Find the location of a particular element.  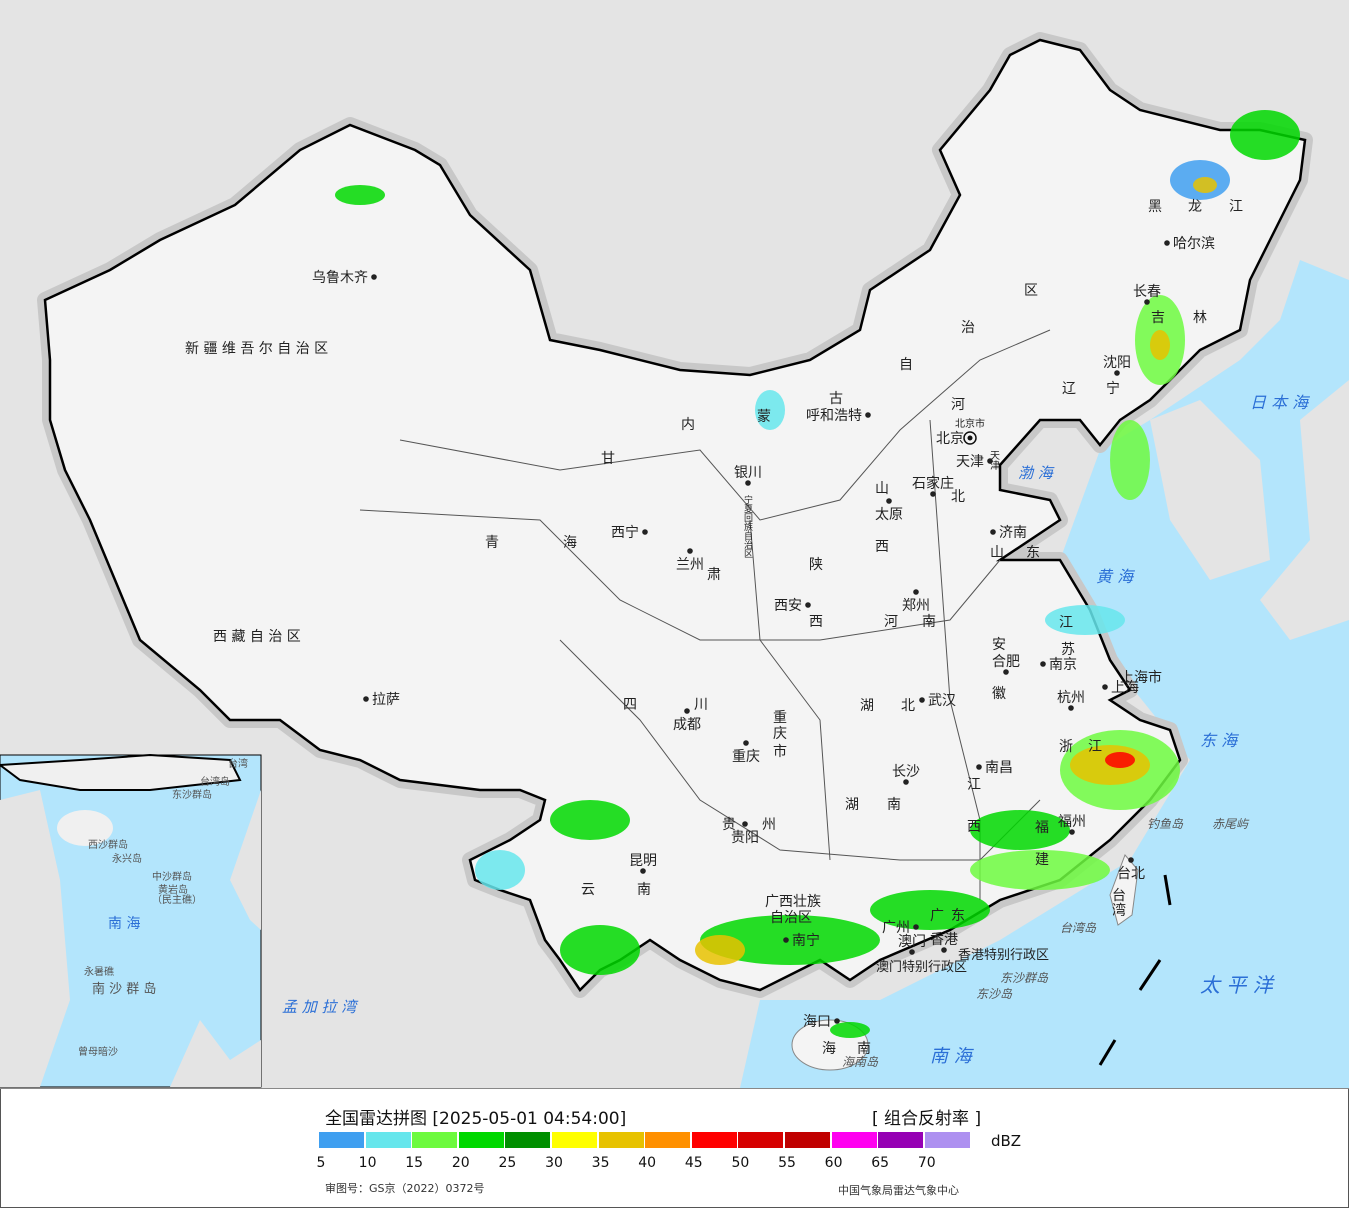

ramp-tick-label: 50 is located at coordinates (740, 1163).